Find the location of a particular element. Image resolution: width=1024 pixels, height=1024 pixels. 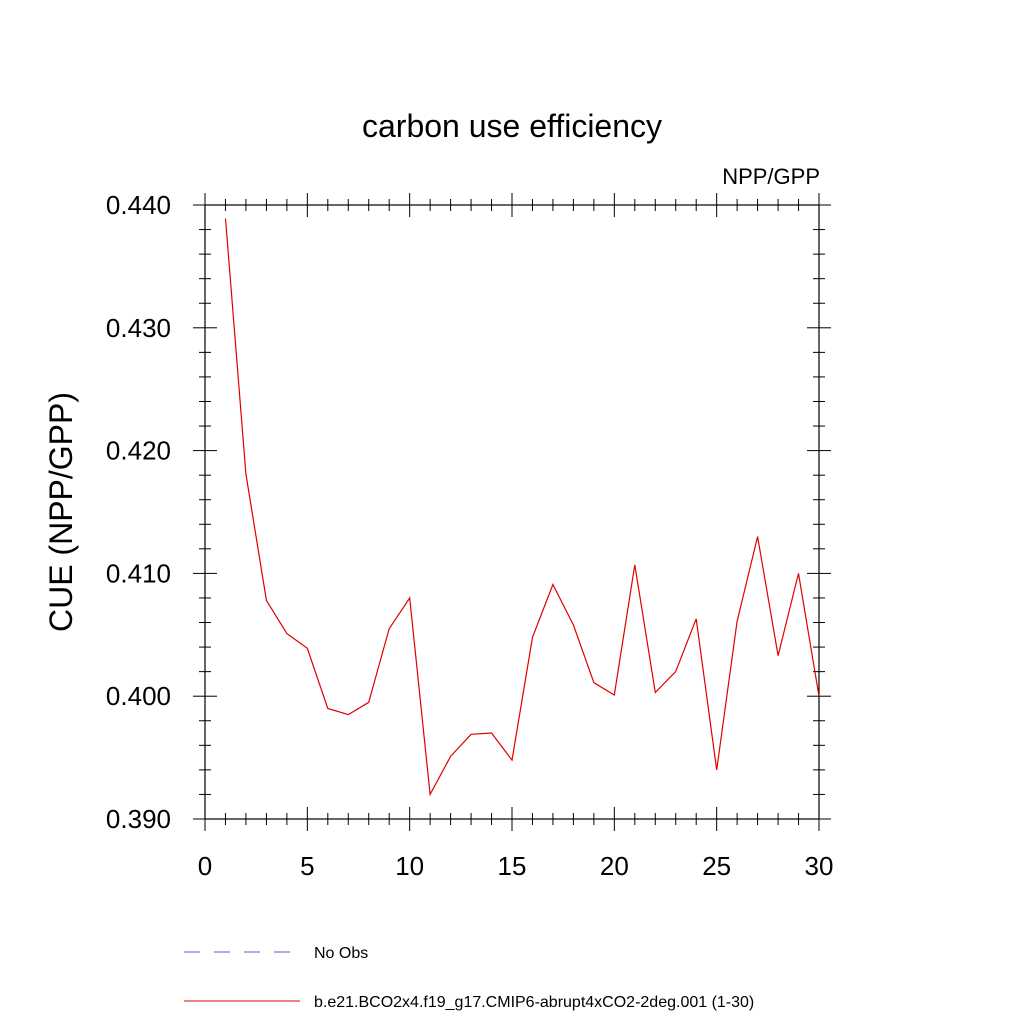

chart-title: carbon use efficiency is located at coordinates (512, 126).